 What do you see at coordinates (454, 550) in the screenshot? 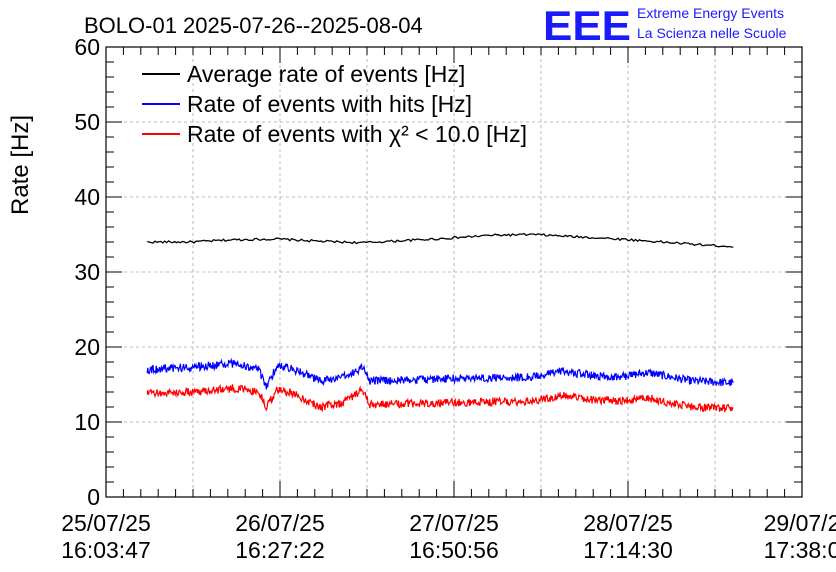
I see `x-tick-time: 16:50:56` at bounding box center [454, 550].